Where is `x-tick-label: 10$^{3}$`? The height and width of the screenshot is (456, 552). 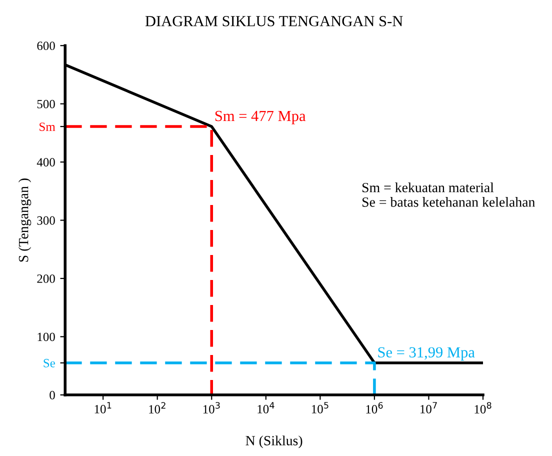
x-tick-label: 10$^{3}$ is located at coordinates (211, 408).